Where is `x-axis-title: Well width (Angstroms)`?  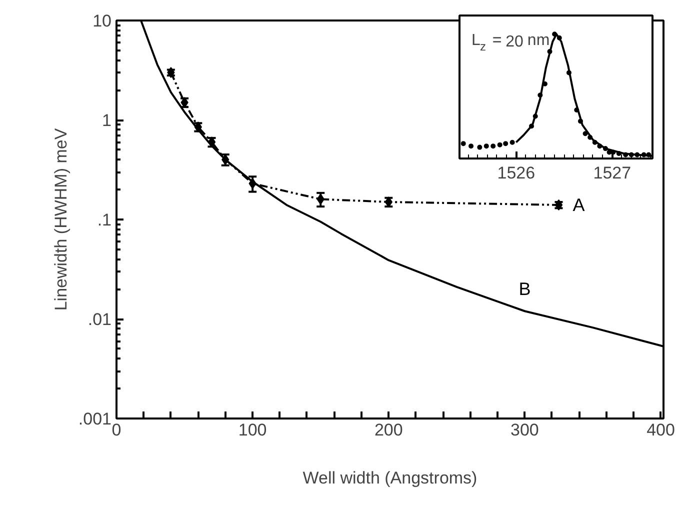
x-axis-title: Well width (Angstroms) is located at coordinates (390, 478).